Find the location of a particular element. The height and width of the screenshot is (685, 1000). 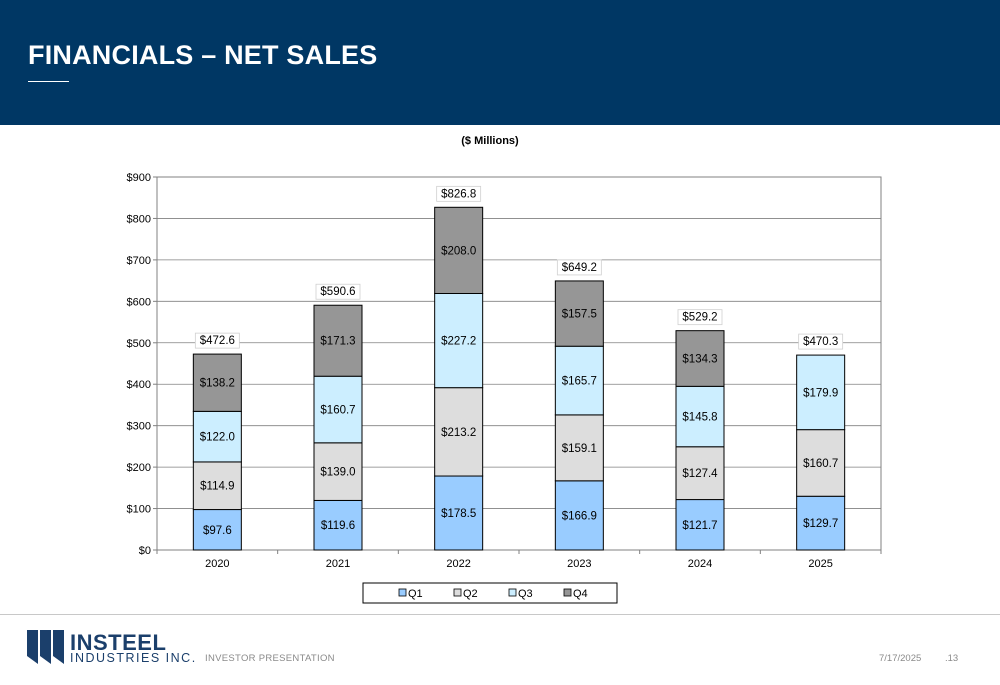

x-tick-label: 2021 is located at coordinates (338, 564).